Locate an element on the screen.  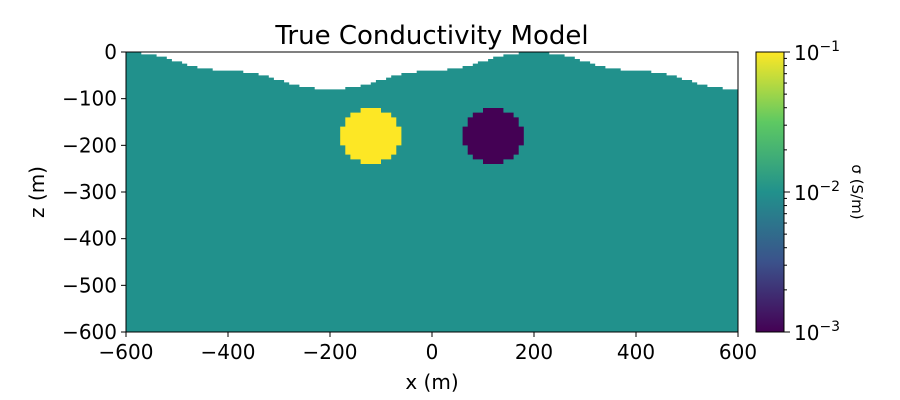
colorbar: 10⁻¹ 10⁻² 10⁻³ σ (S/m) is located at coordinates (810, 192).